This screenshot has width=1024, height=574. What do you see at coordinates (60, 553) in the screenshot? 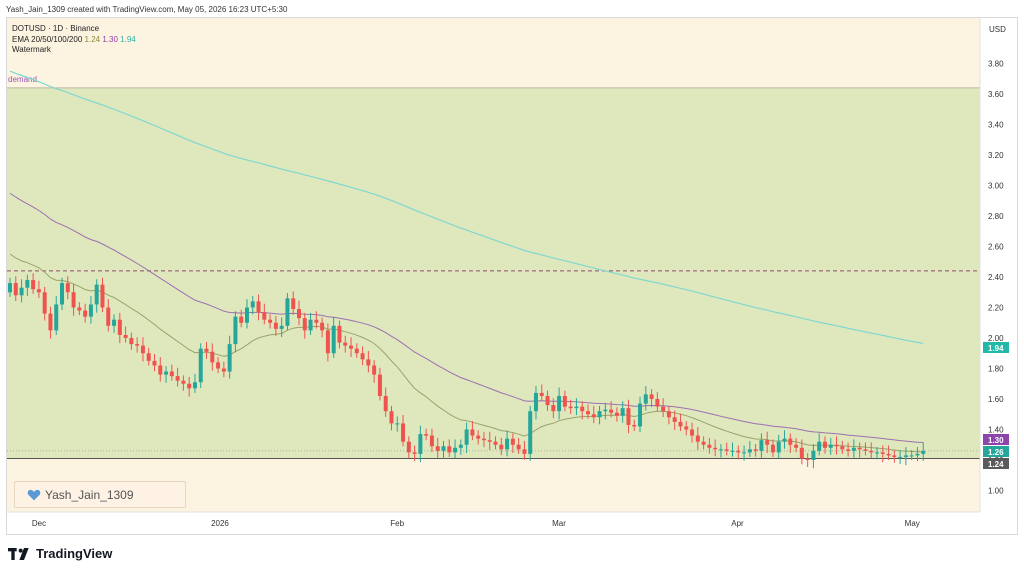
I see `tradingview-logo: TradingView` at bounding box center [60, 553].